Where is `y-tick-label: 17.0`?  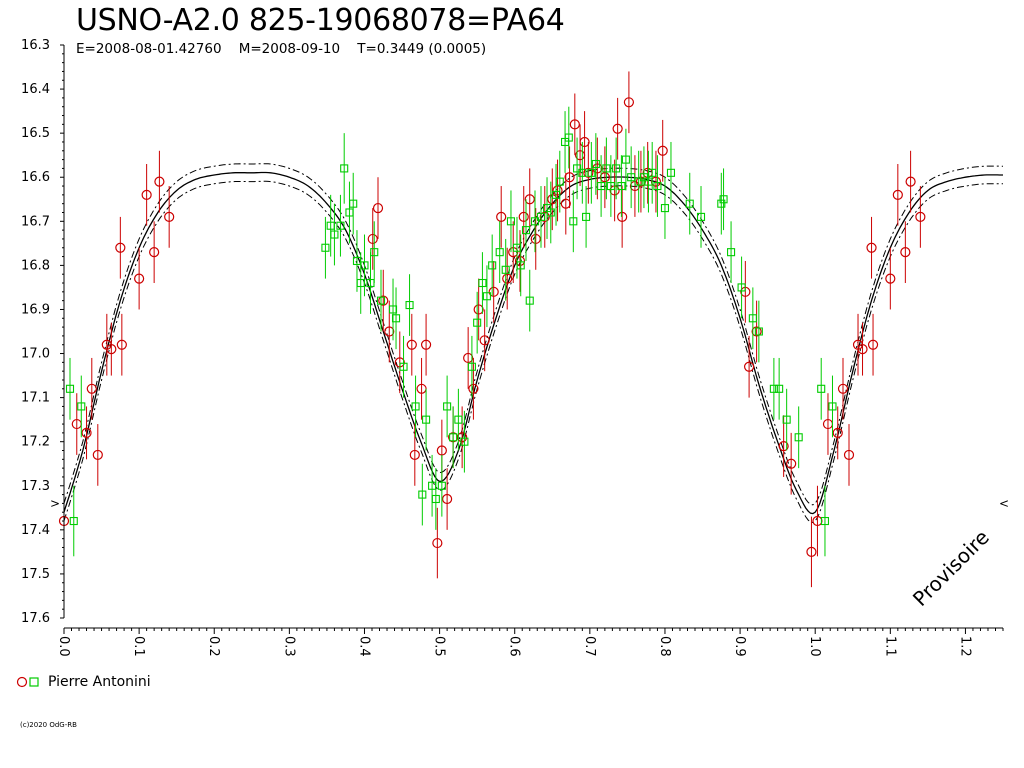
y-tick-label: 17.0 is located at coordinates (35, 354).